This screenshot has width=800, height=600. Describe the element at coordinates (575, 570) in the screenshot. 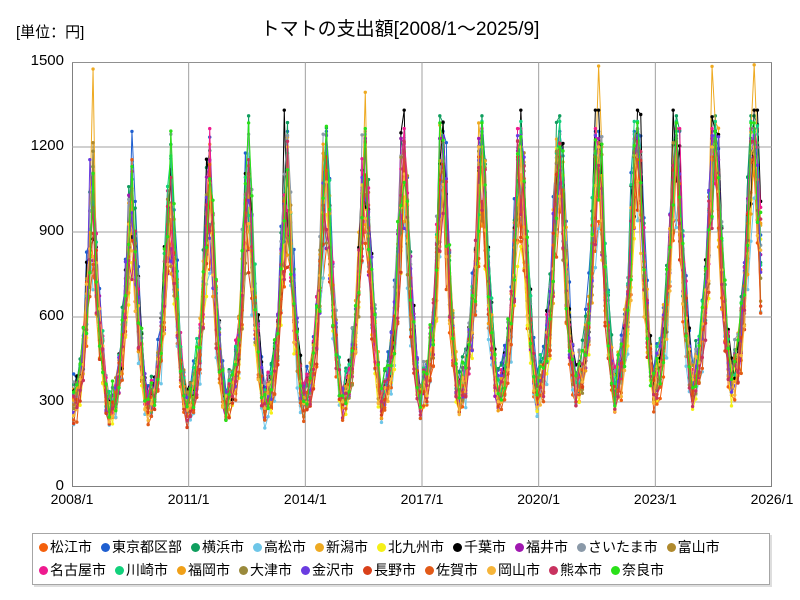

I see `legend-item: 熊本市` at that location.